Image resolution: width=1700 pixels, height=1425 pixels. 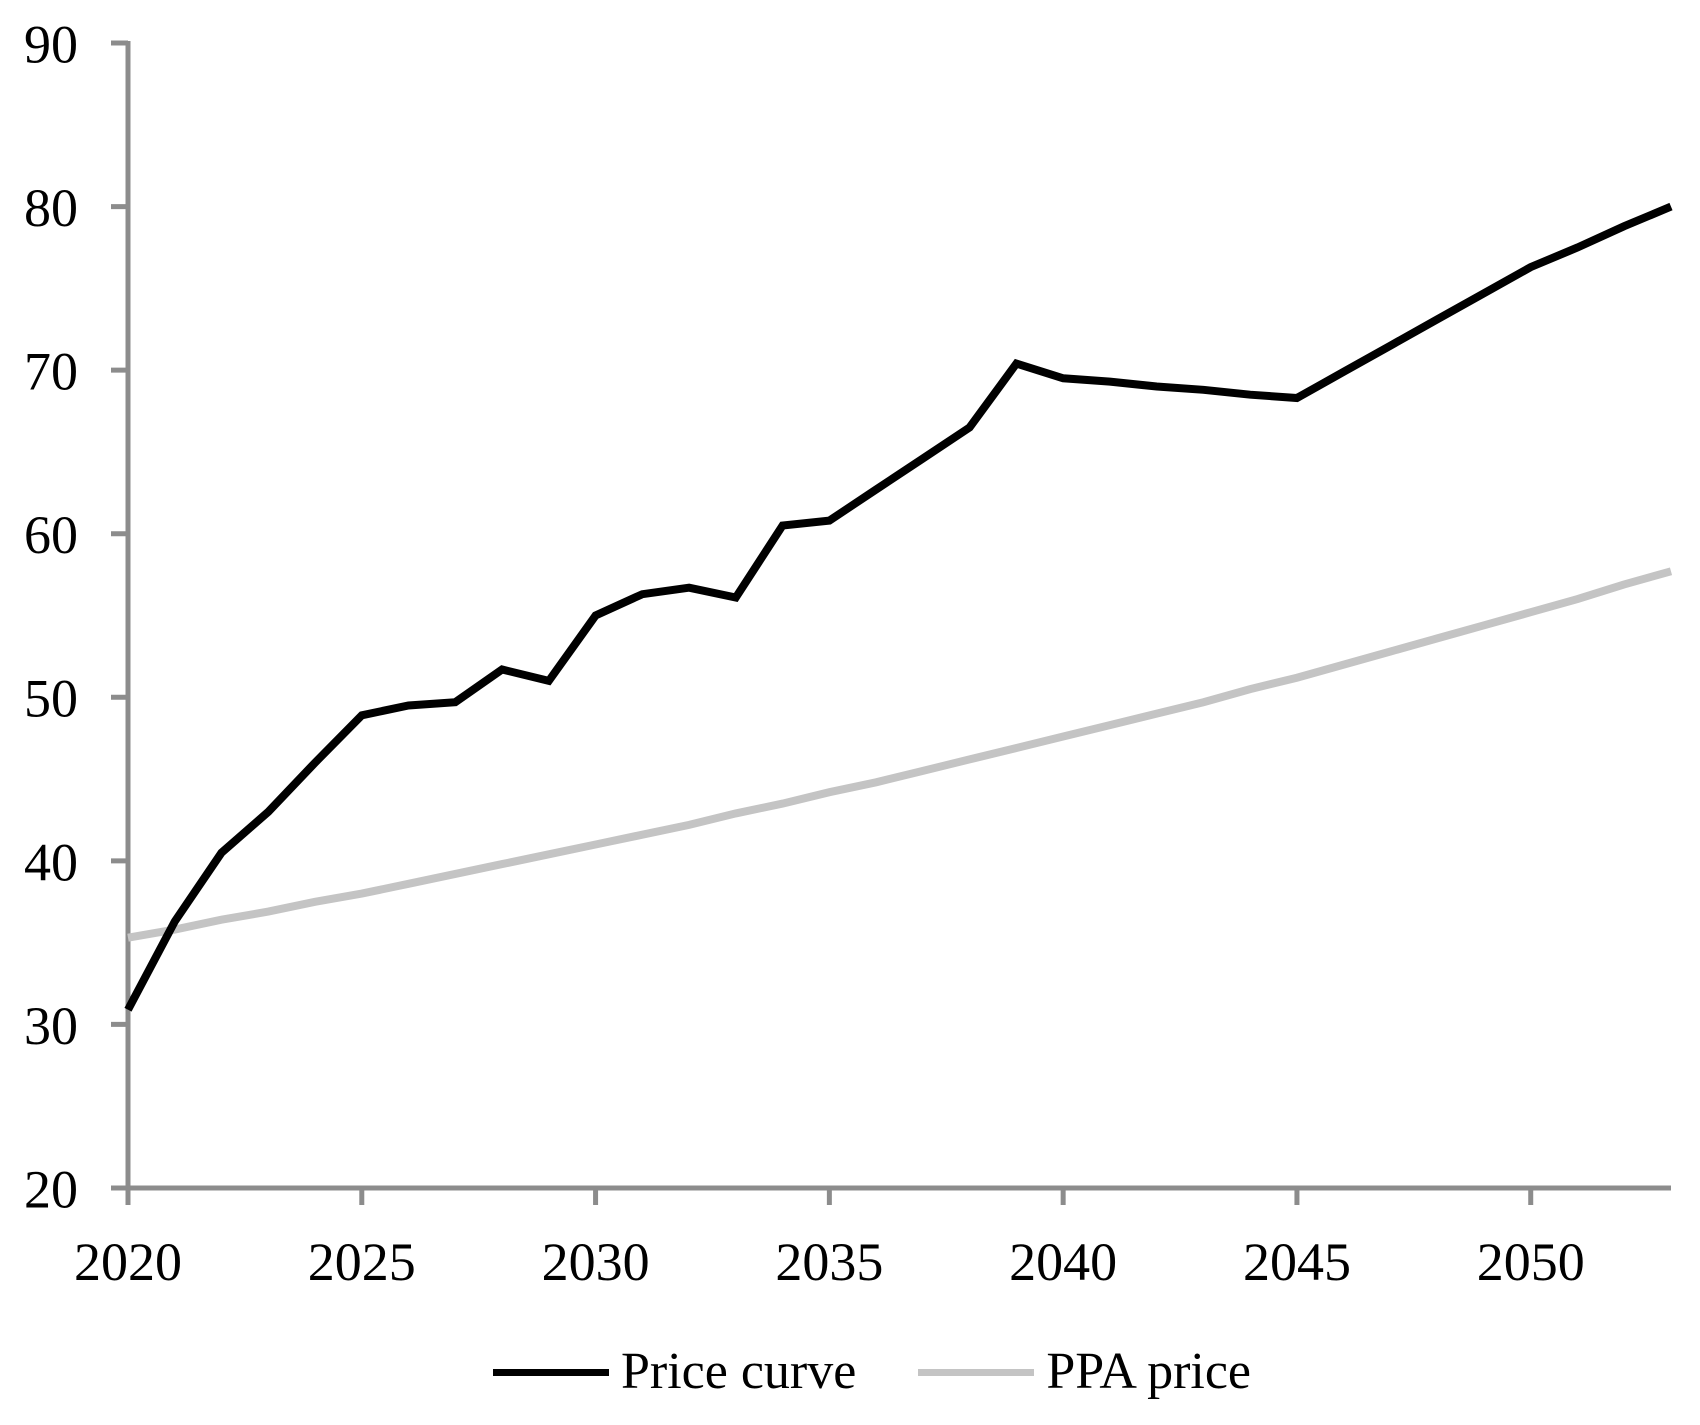 What do you see at coordinates (362, 1262) in the screenshot?
I see `x-tick-label: 2025` at bounding box center [362, 1262].